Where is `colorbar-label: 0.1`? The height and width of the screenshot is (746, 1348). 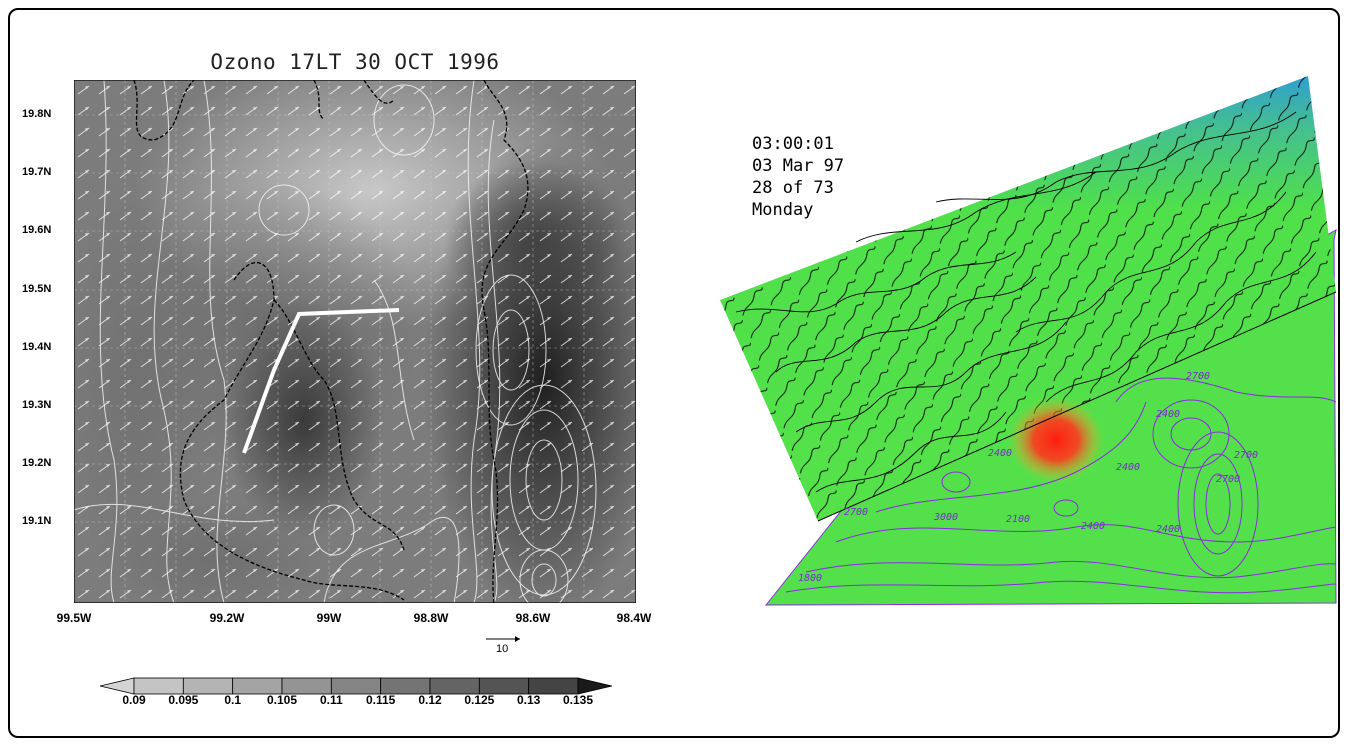 colorbar-label: 0.1 is located at coordinates (232, 700).